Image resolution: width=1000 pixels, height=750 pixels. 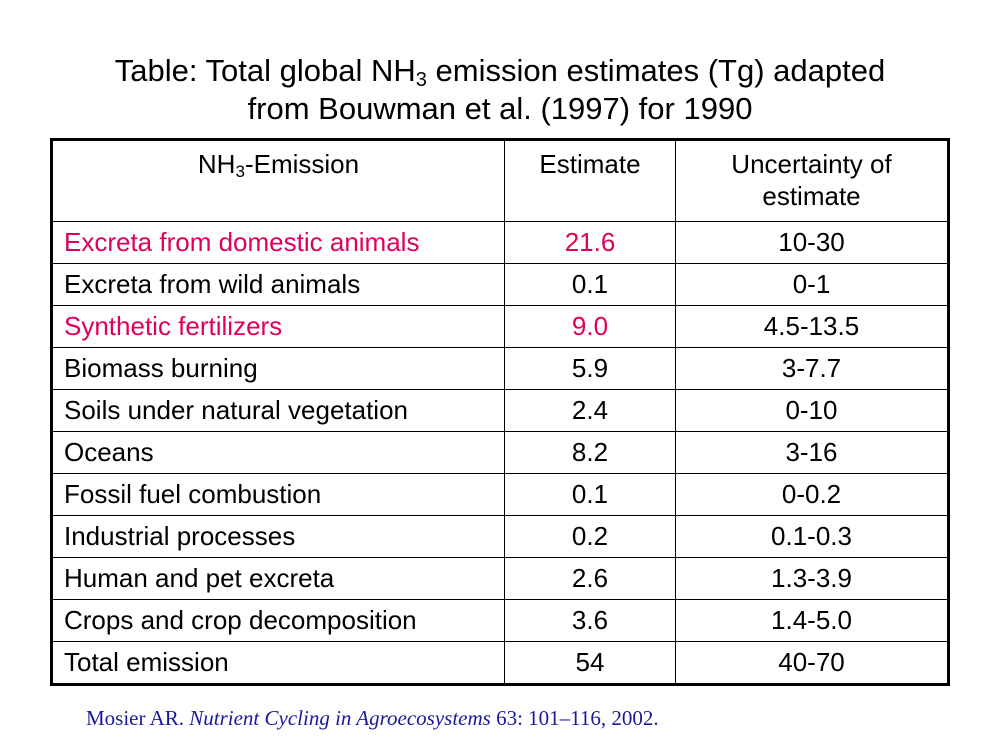 I want to click on header-emission-subscript: 3, so click(x=240, y=171).